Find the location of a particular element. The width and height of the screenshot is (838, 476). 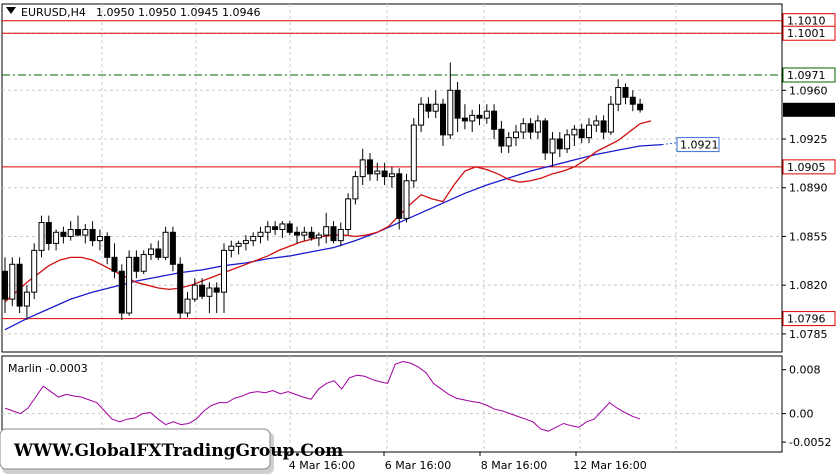

target-price-box is located at coordinates (698, 145).